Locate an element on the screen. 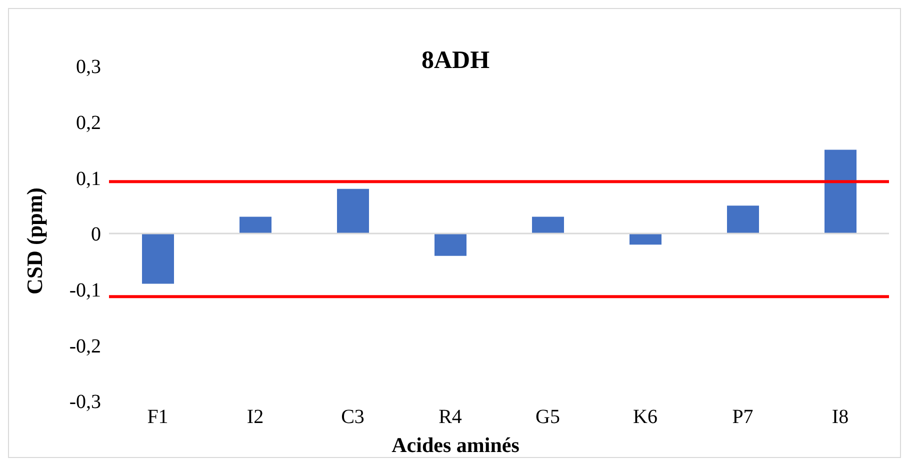 This screenshot has width=909, height=466. x-tick-label: C3 is located at coordinates (352, 417).